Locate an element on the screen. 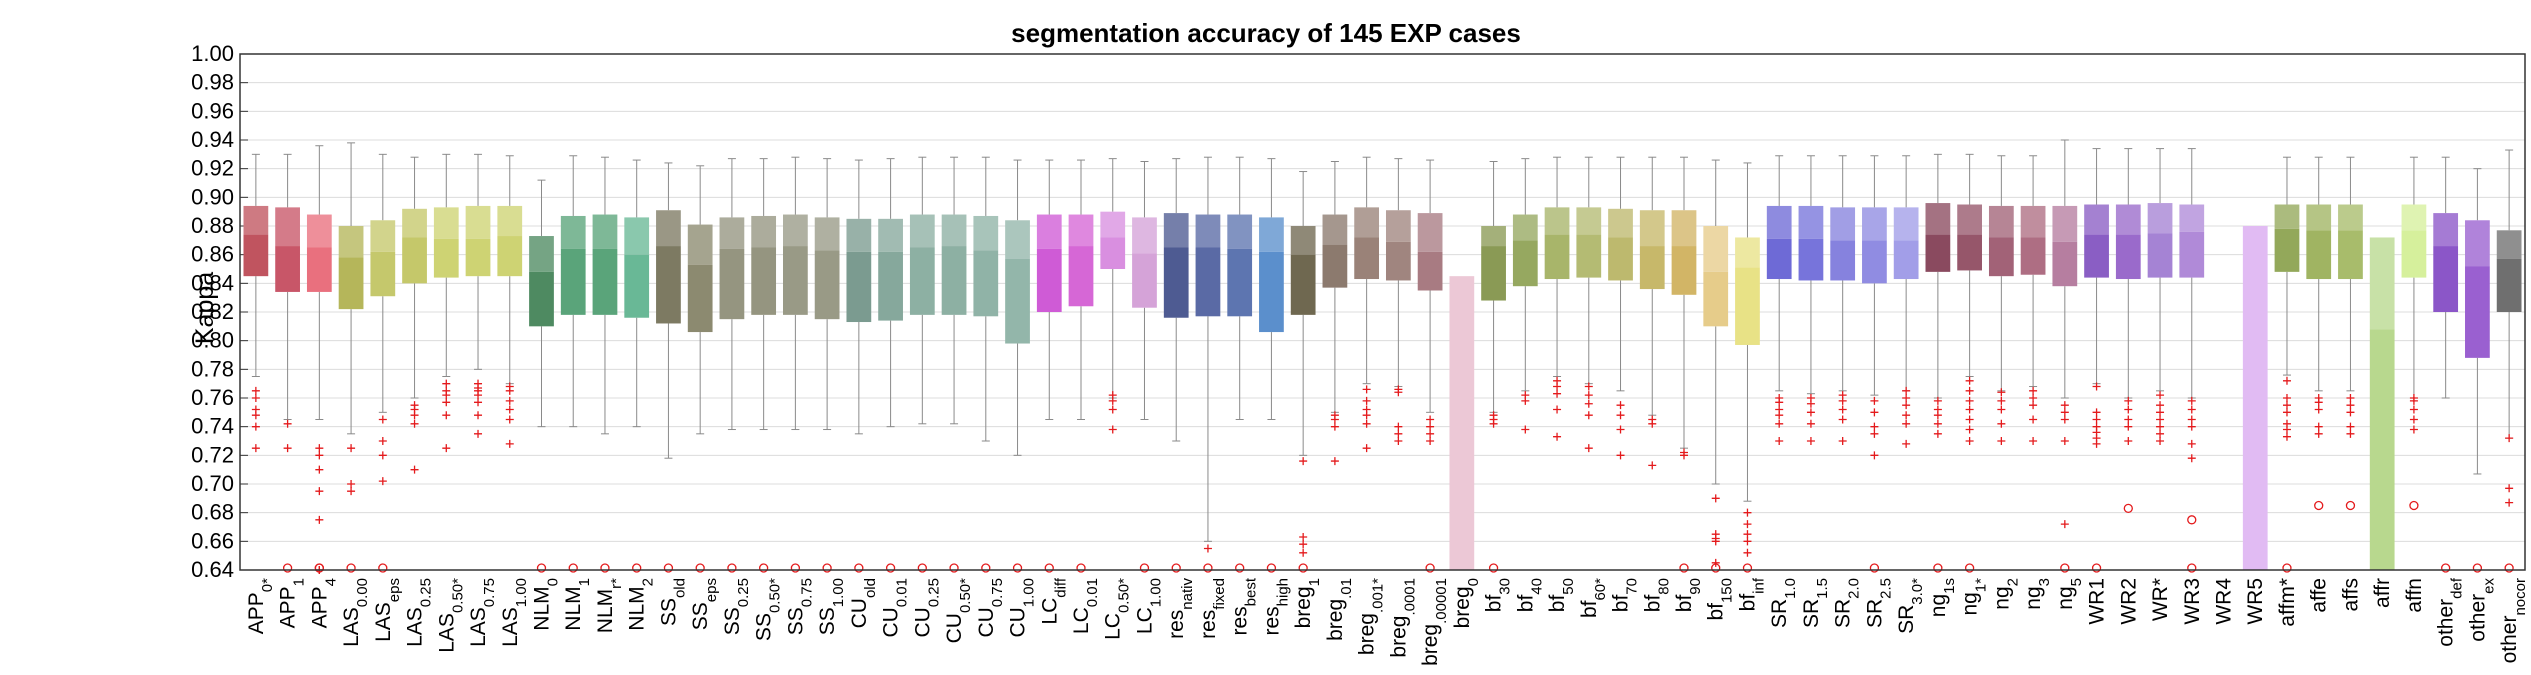 Image resolution: width=2531 pixels, height=675 pixels. x-category-label: WR4 is located at coordinates (2224, 601).